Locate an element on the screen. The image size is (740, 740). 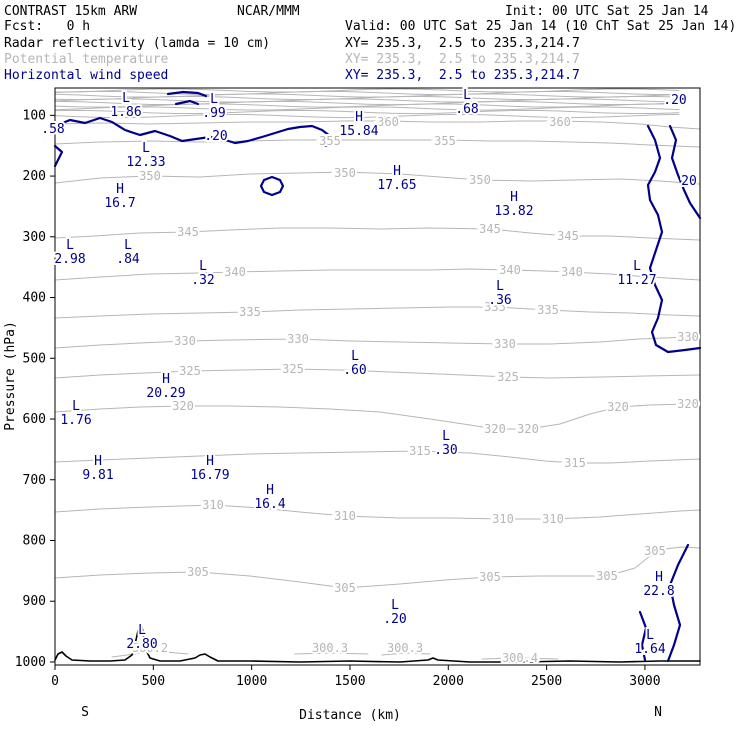
svg-text: Distance (km) is located at coordinates (350, 715).